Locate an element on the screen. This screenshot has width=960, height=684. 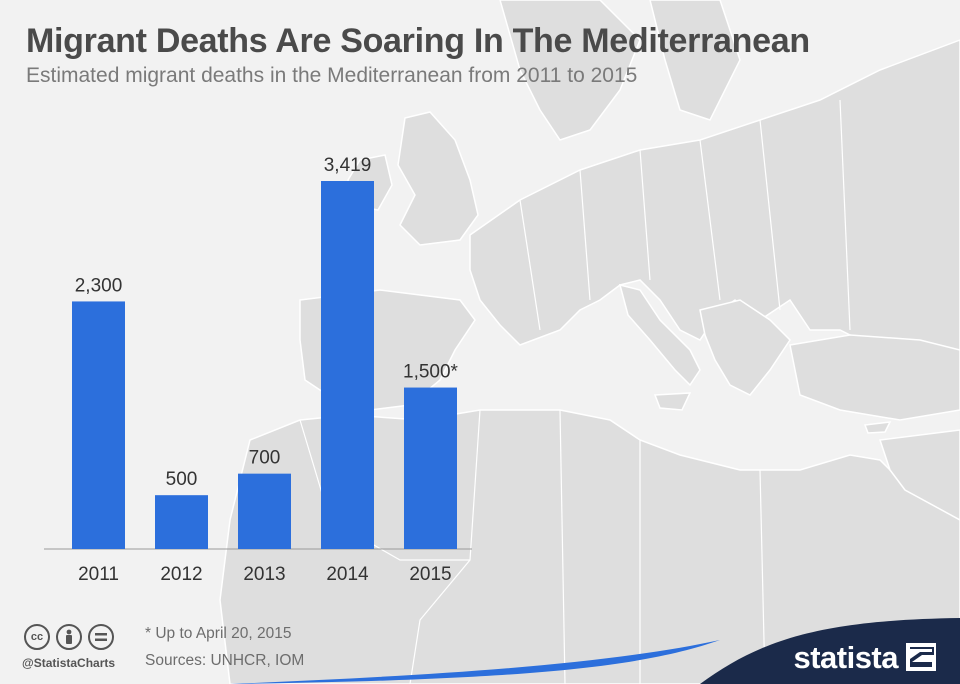
bar-2011 is located at coordinates (98, 425).